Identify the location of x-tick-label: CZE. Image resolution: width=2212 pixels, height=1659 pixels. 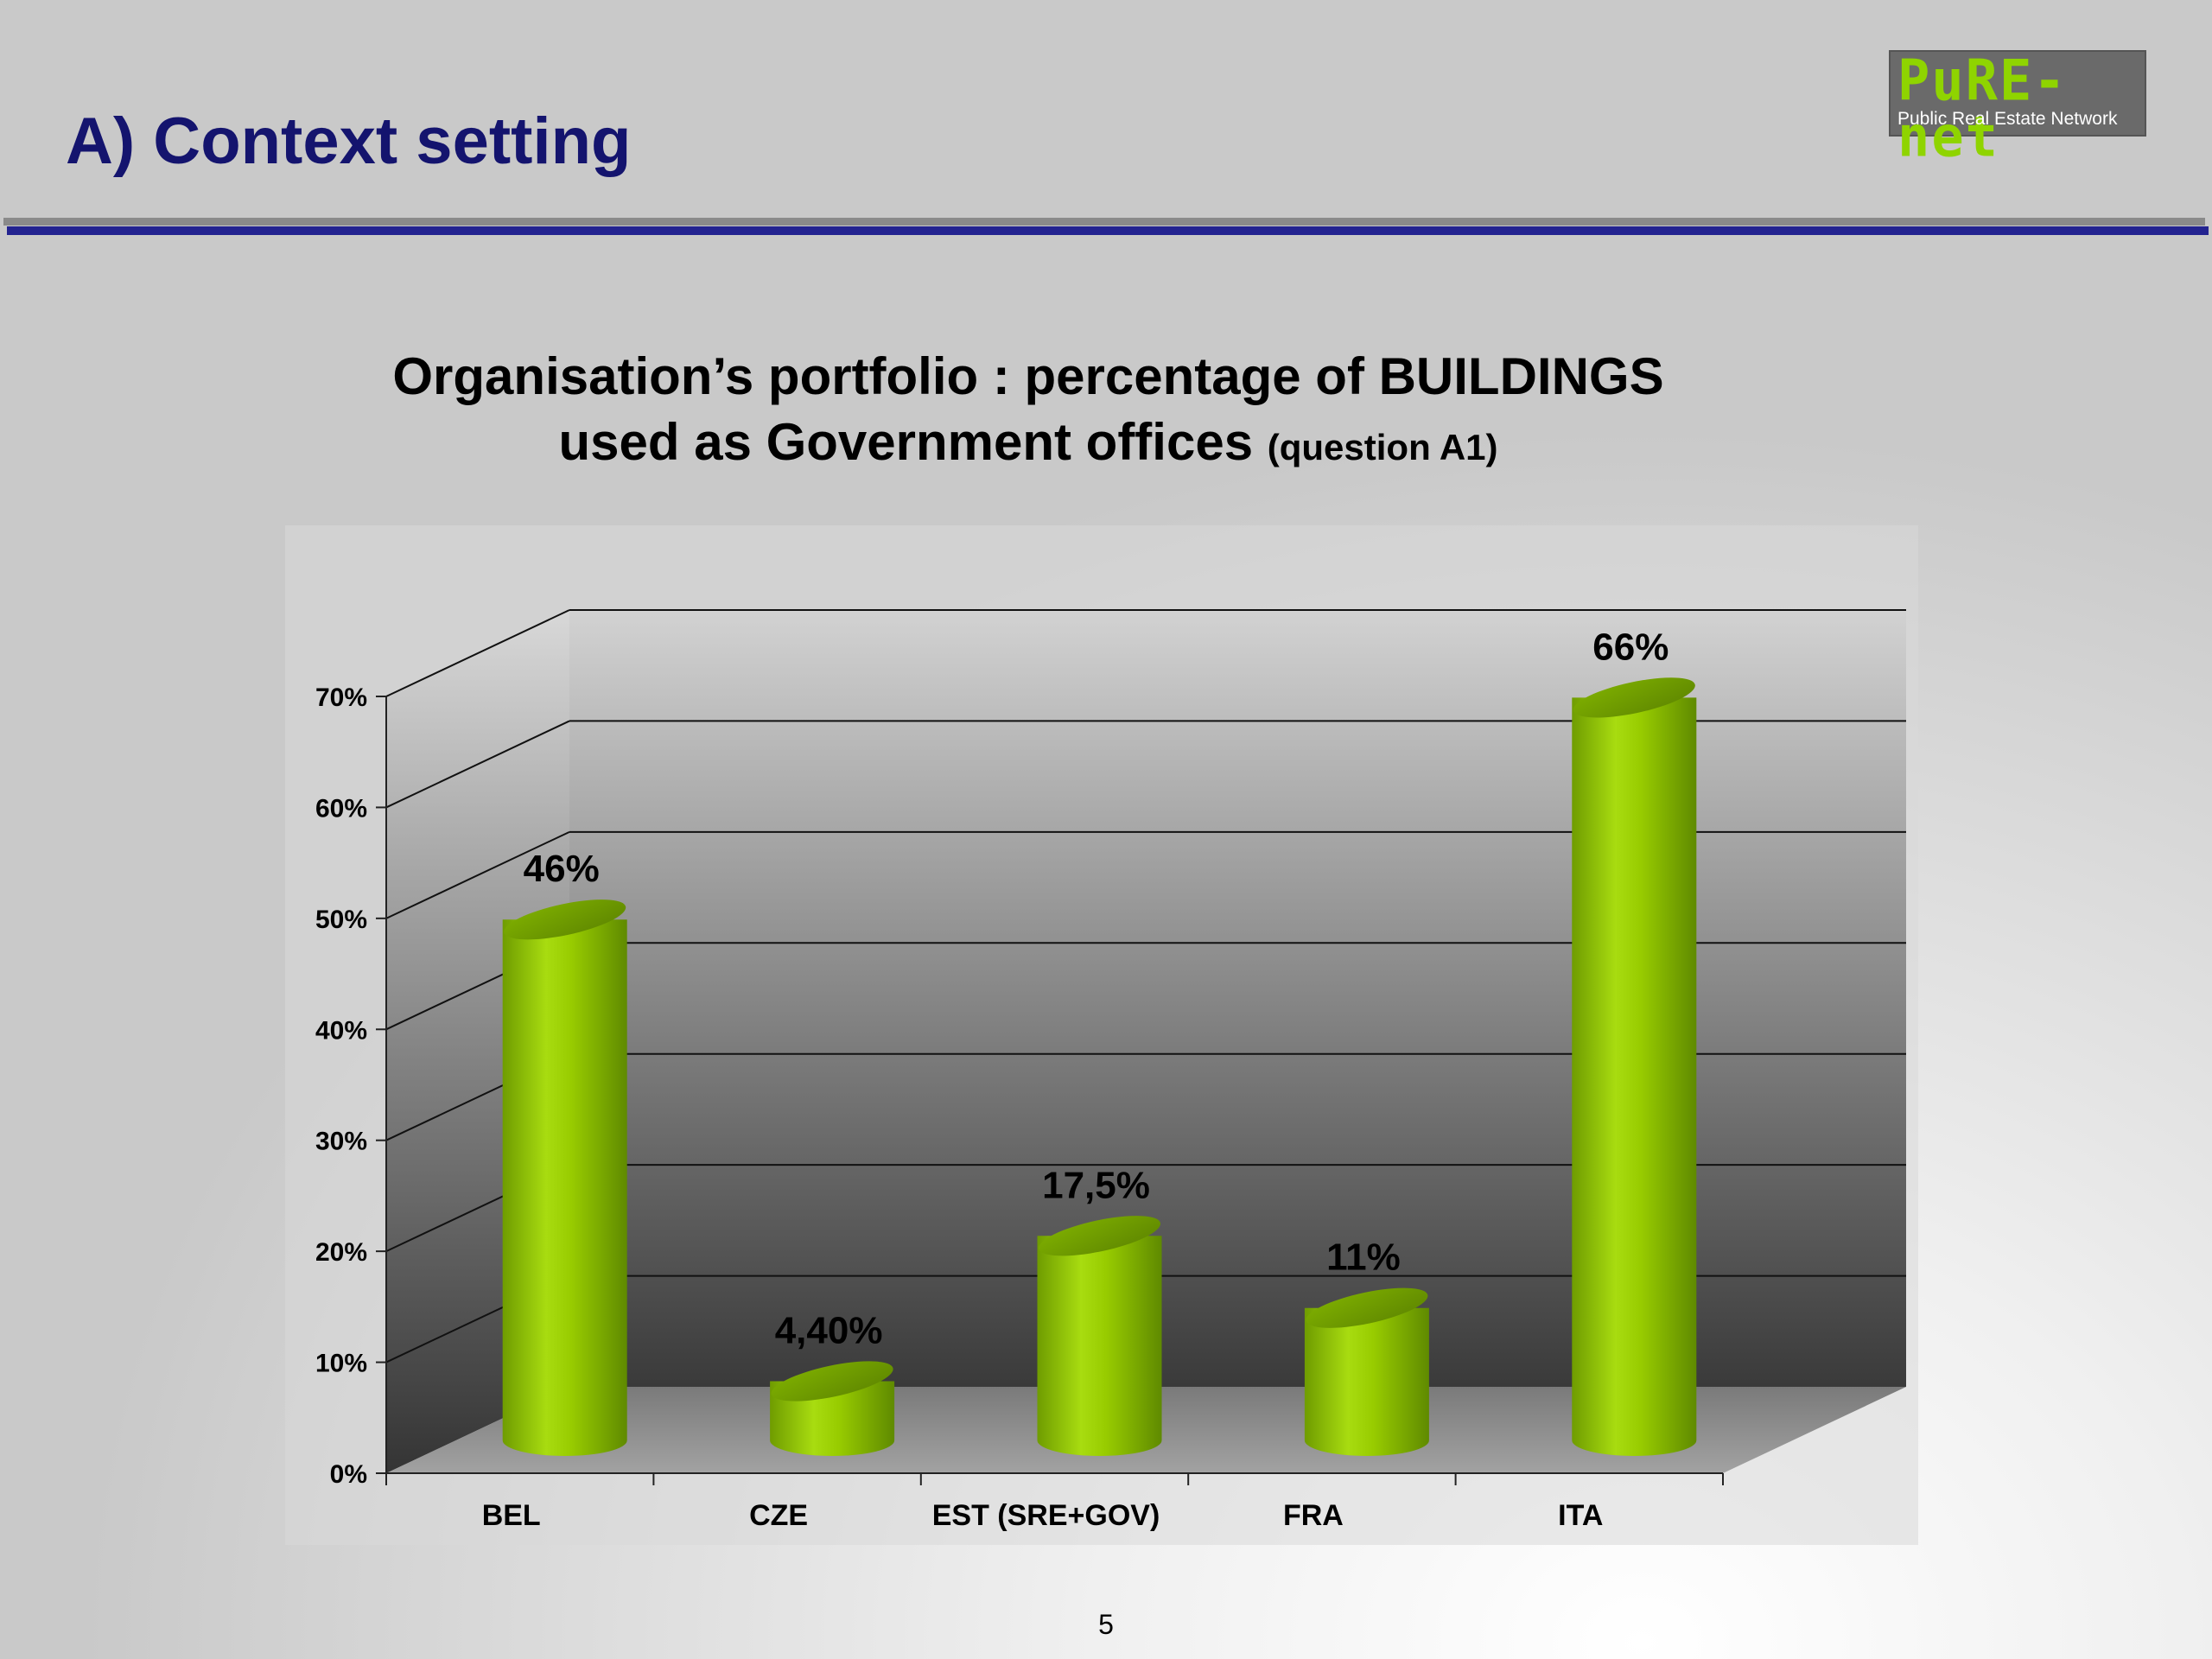
(778, 1515).